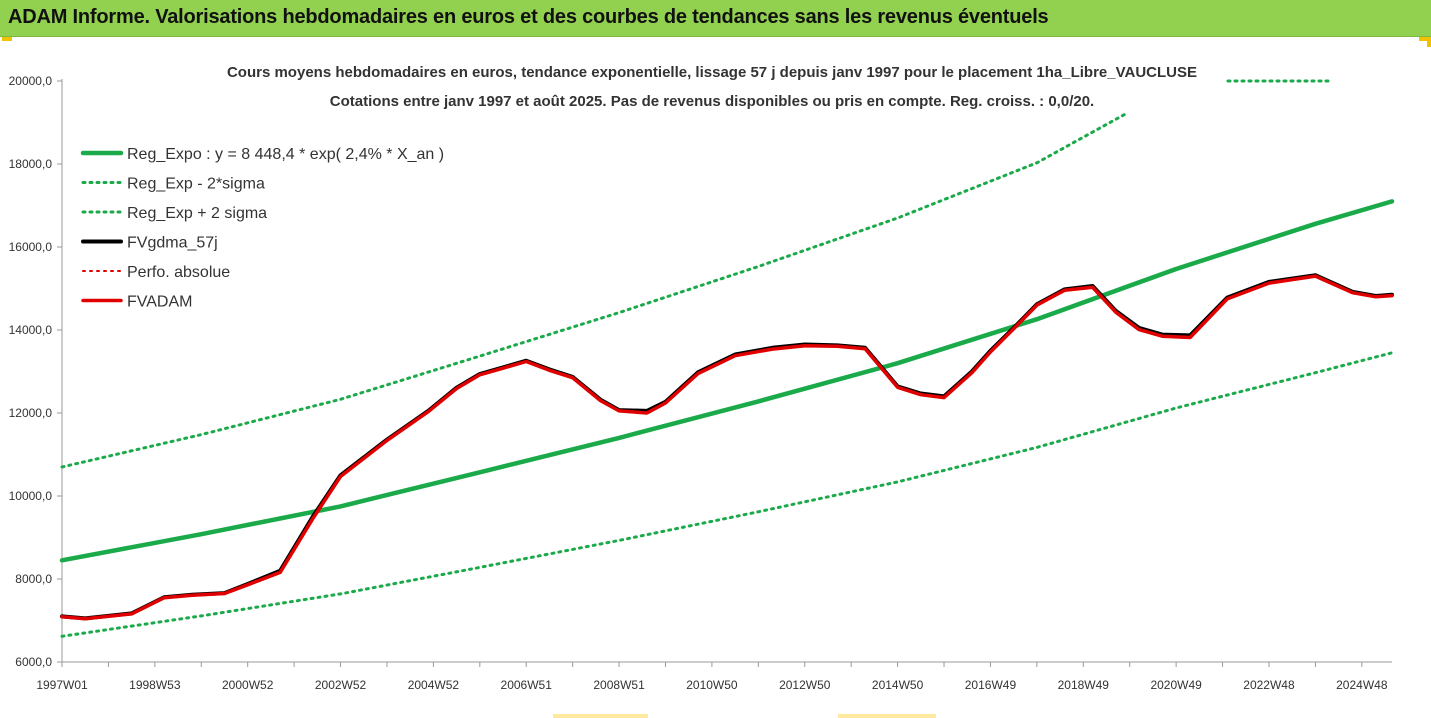  Describe the element at coordinates (712, 685) in the screenshot. I see `x-tick-label: 2010W50` at that location.